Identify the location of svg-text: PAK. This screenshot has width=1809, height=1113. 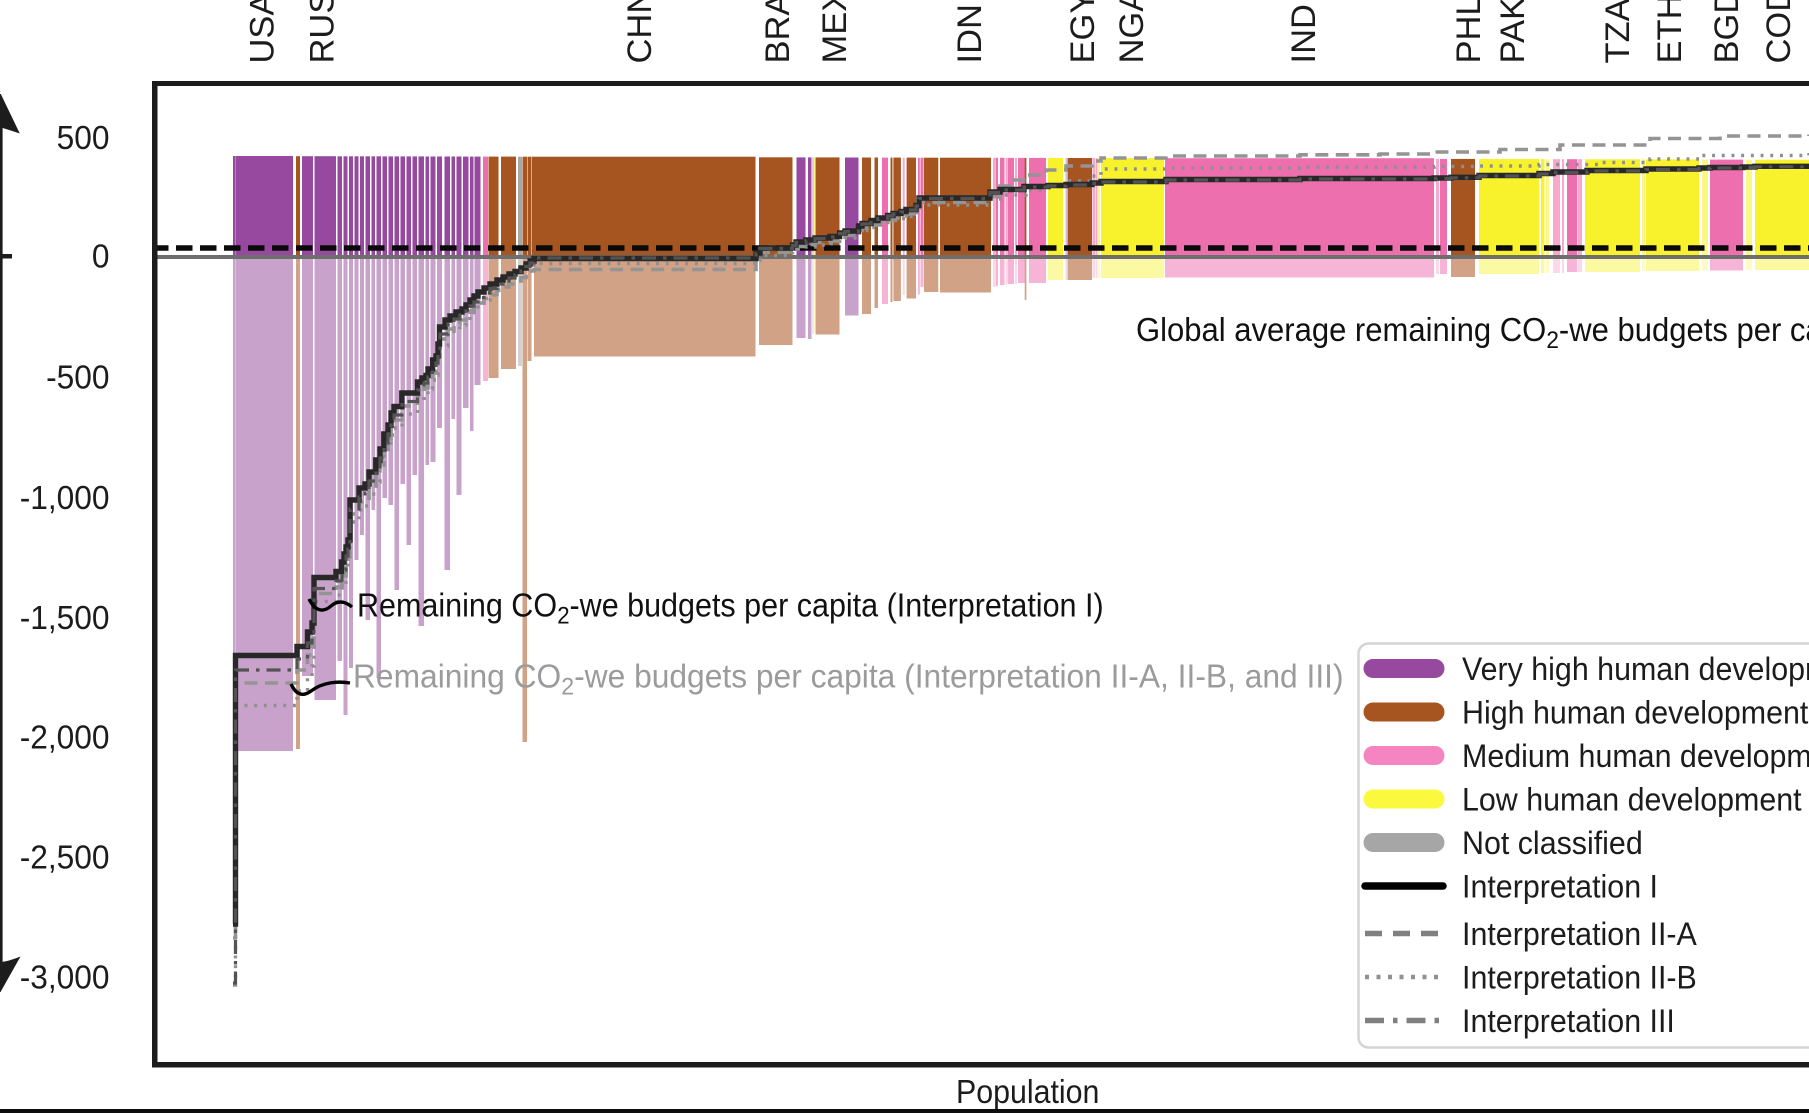
(1513, 32).